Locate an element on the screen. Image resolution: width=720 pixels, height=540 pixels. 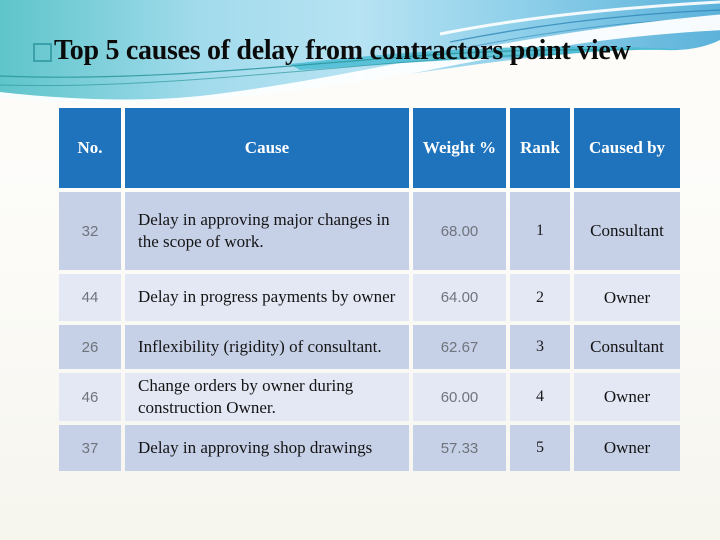
cell-no: 44 is located at coordinates (90, 297).